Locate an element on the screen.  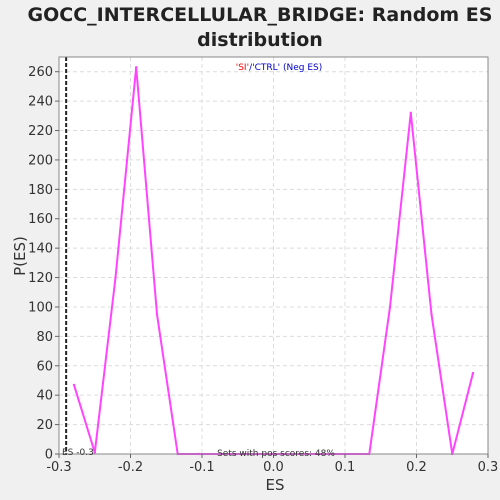
y-tick-label: 160 is located at coordinates (40, 219).